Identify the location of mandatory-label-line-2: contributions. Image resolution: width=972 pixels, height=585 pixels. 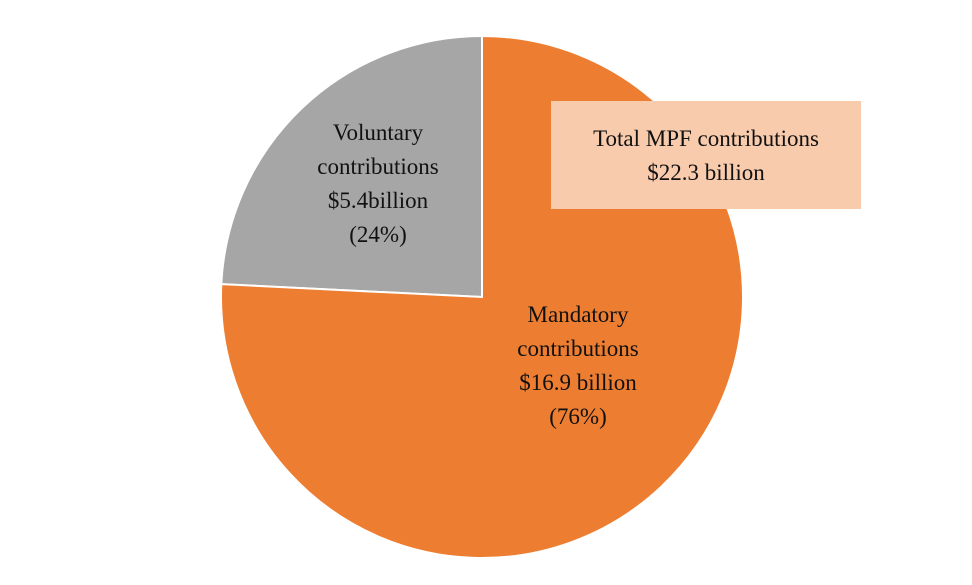
(578, 348).